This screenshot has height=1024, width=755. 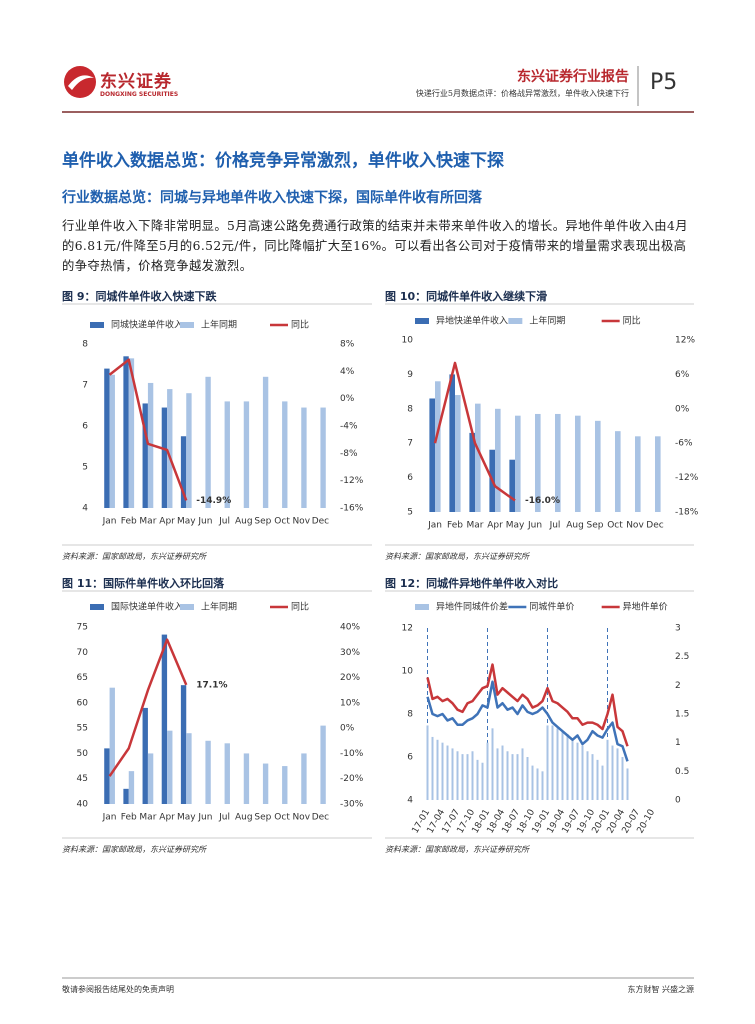 What do you see at coordinates (350, 678) in the screenshot?
I see `y2-tick-label: 20%` at bounding box center [350, 678].